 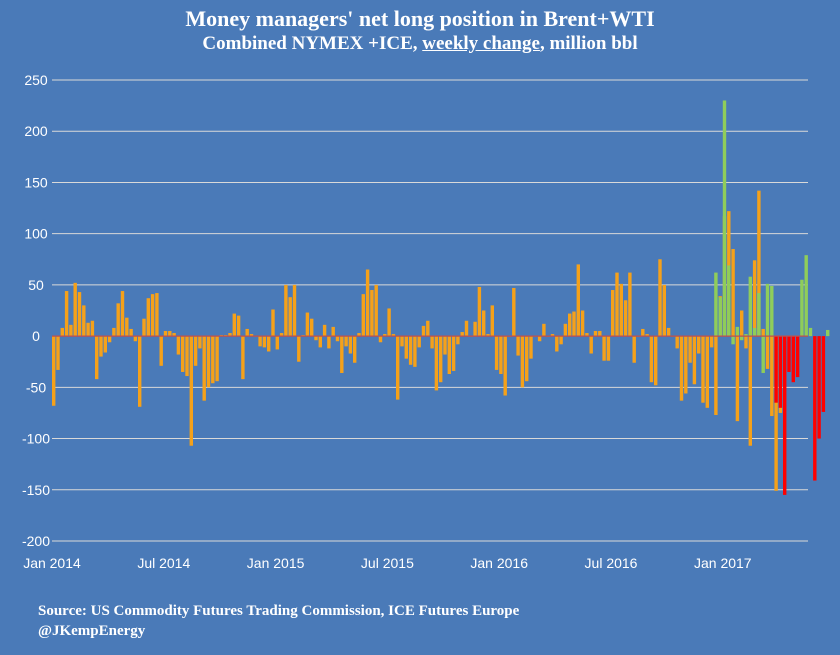 I want to click on twitter-handle: @JKempEnergy, so click(x=92, y=631).